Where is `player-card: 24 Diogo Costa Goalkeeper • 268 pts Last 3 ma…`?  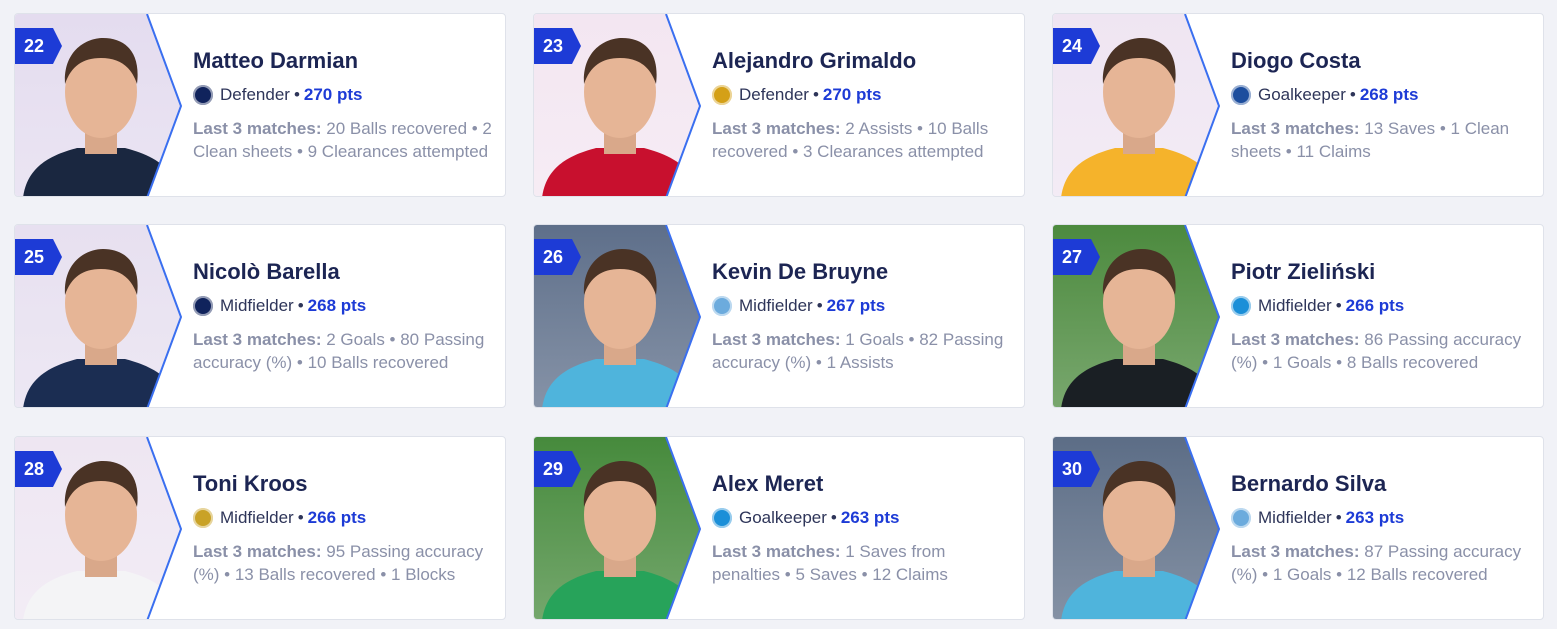
player-card: 24 Diogo Costa Goalkeeper • 268 pts Last 3 ma… is located at coordinates (1298, 105).